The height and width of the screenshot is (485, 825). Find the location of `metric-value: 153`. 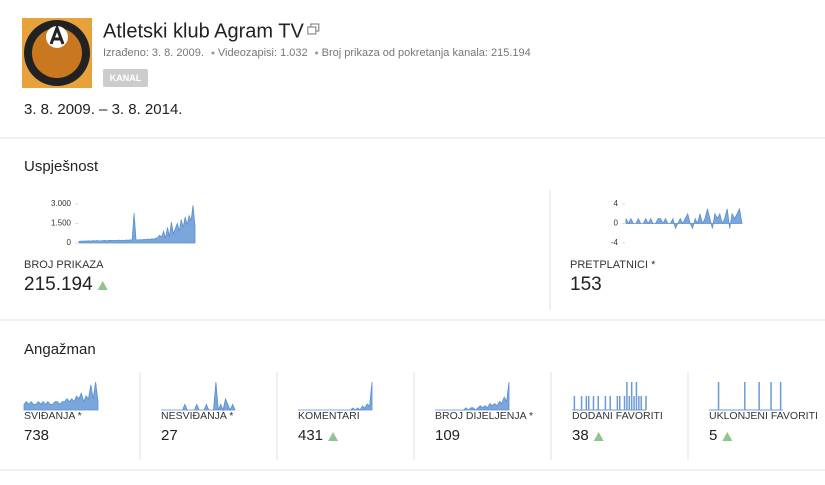

metric-value: 153 is located at coordinates (586, 284).